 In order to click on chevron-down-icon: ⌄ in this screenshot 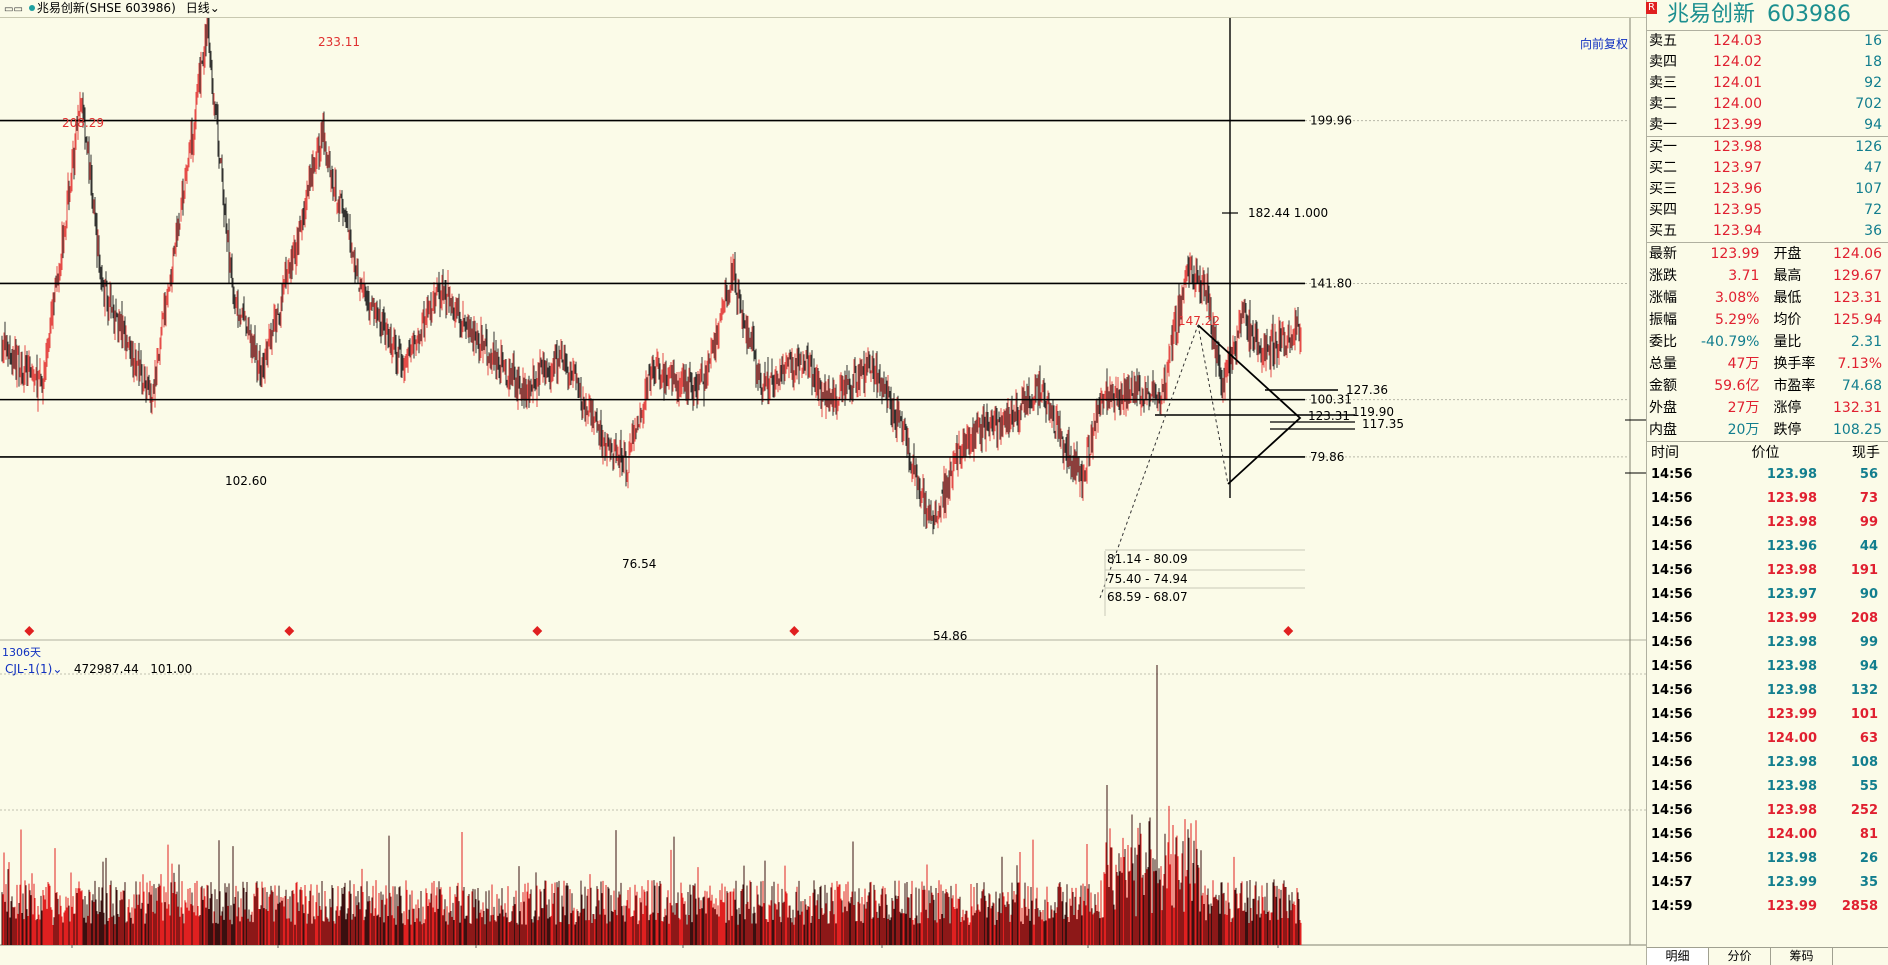, I will do `click(57, 669)`.